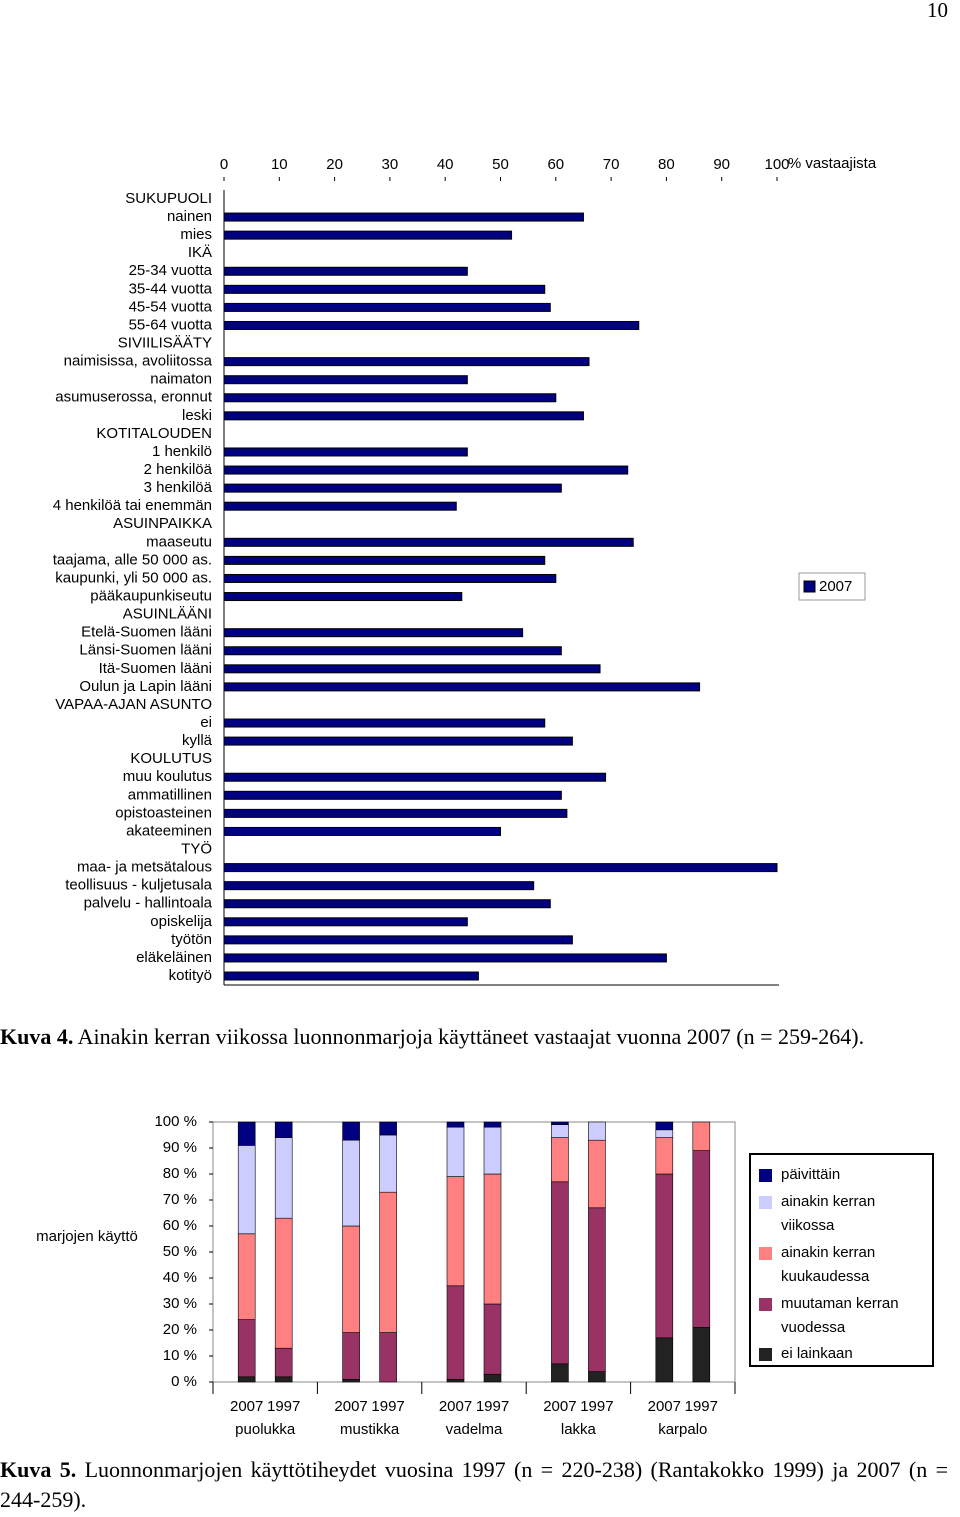 The image size is (960, 1517). What do you see at coordinates (163, 812) in the screenshot?
I see `category-label: opistoasteinen` at bounding box center [163, 812].